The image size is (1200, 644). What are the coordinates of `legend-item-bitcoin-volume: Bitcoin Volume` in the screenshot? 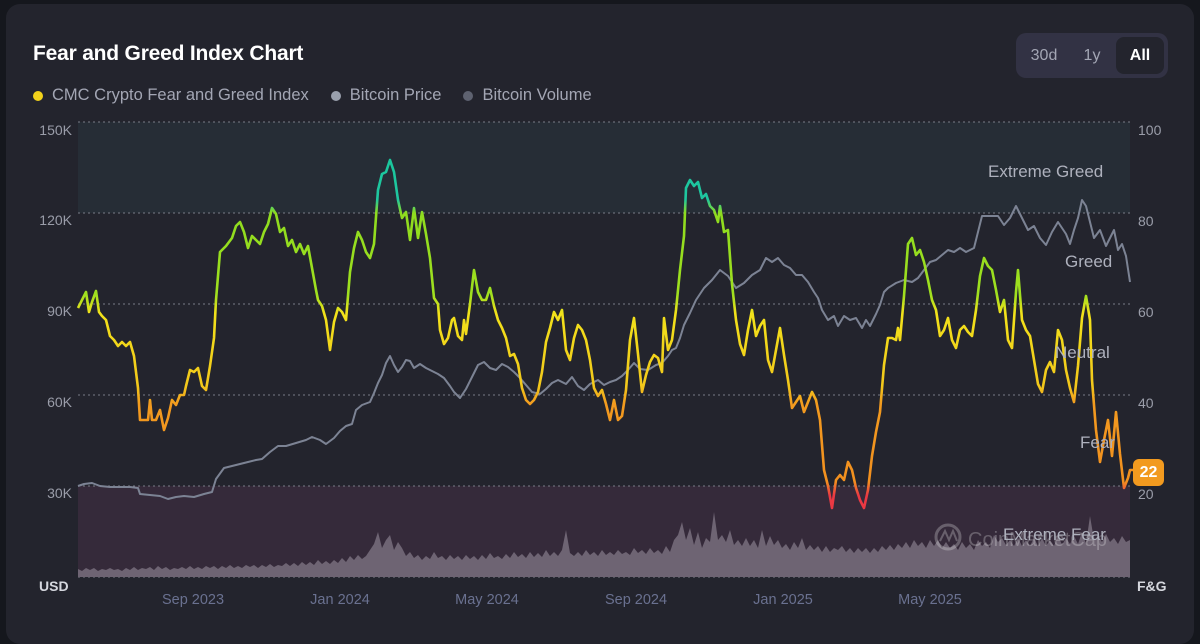 It's located at (527, 95).